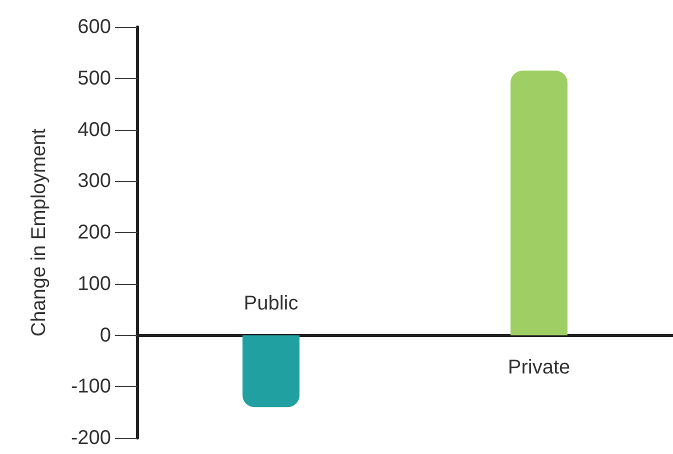  Describe the element at coordinates (271, 303) in the screenshot. I see `x-tick-label: Public` at that location.